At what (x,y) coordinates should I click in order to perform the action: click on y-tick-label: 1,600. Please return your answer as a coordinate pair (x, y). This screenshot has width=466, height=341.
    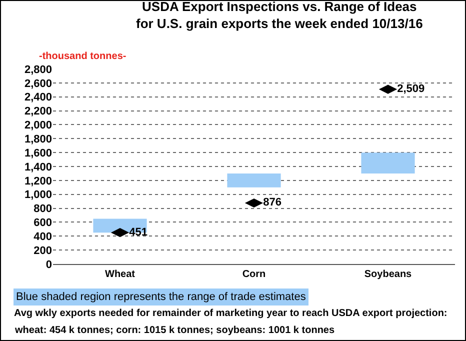
    Looking at the image, I should click on (38, 153).